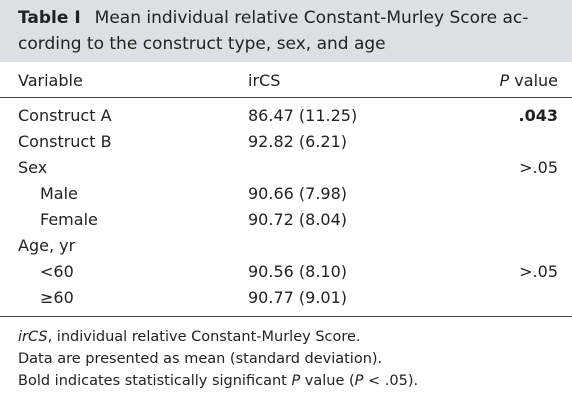  What do you see at coordinates (49, 18) in the screenshot?
I see `table-label: Table I` at bounding box center [49, 18].